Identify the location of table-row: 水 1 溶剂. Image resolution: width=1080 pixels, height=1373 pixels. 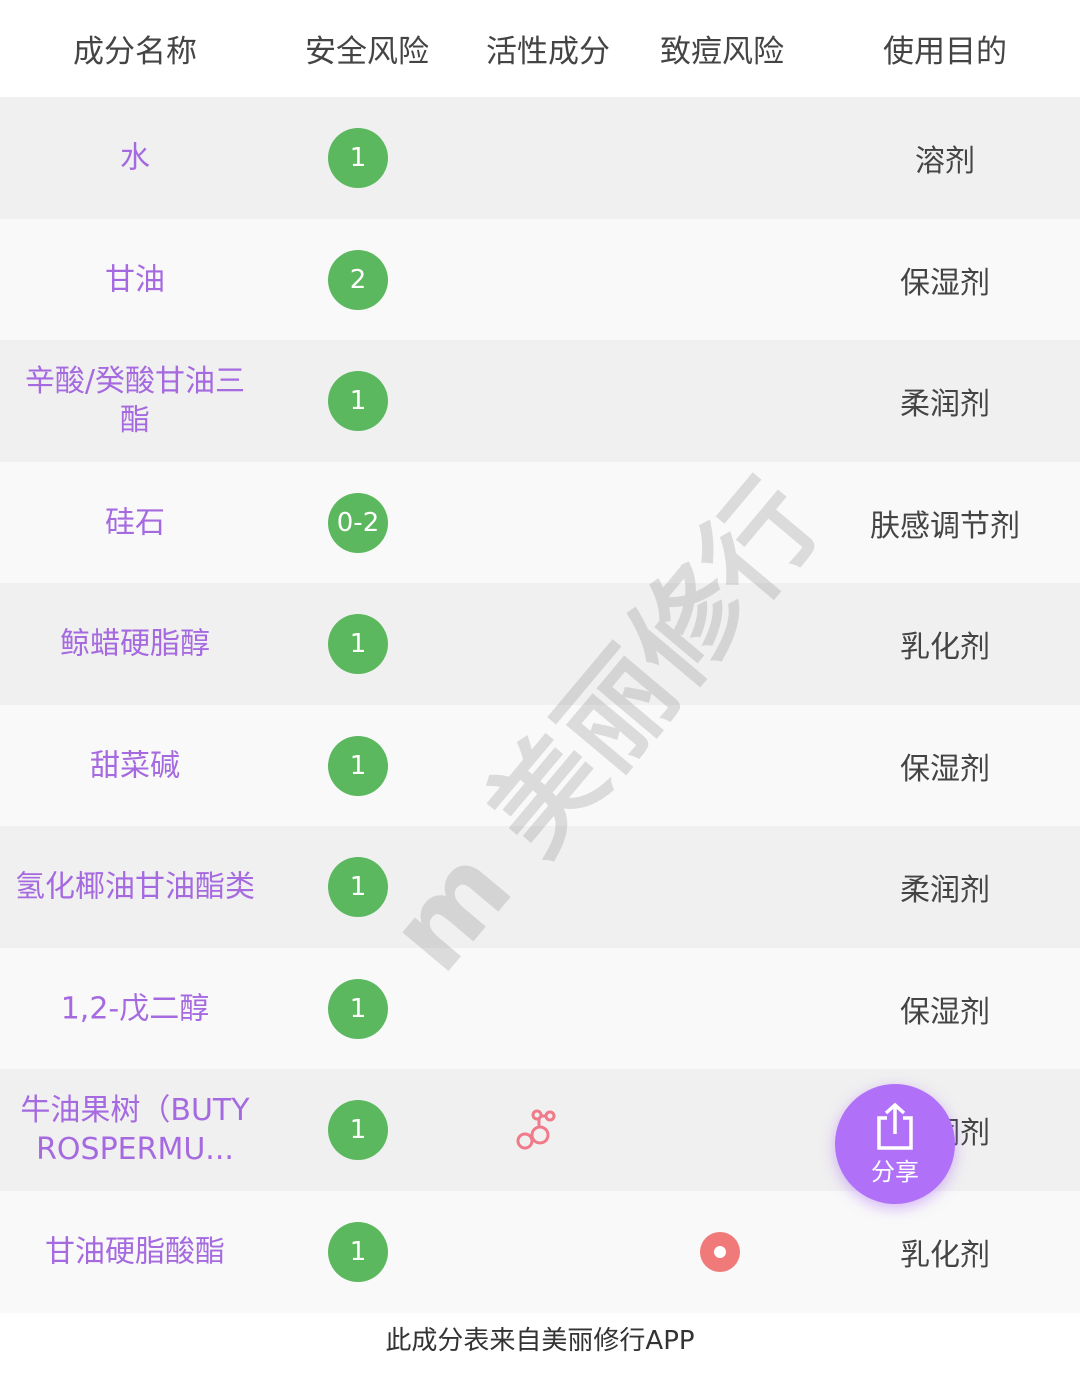
(540, 158).